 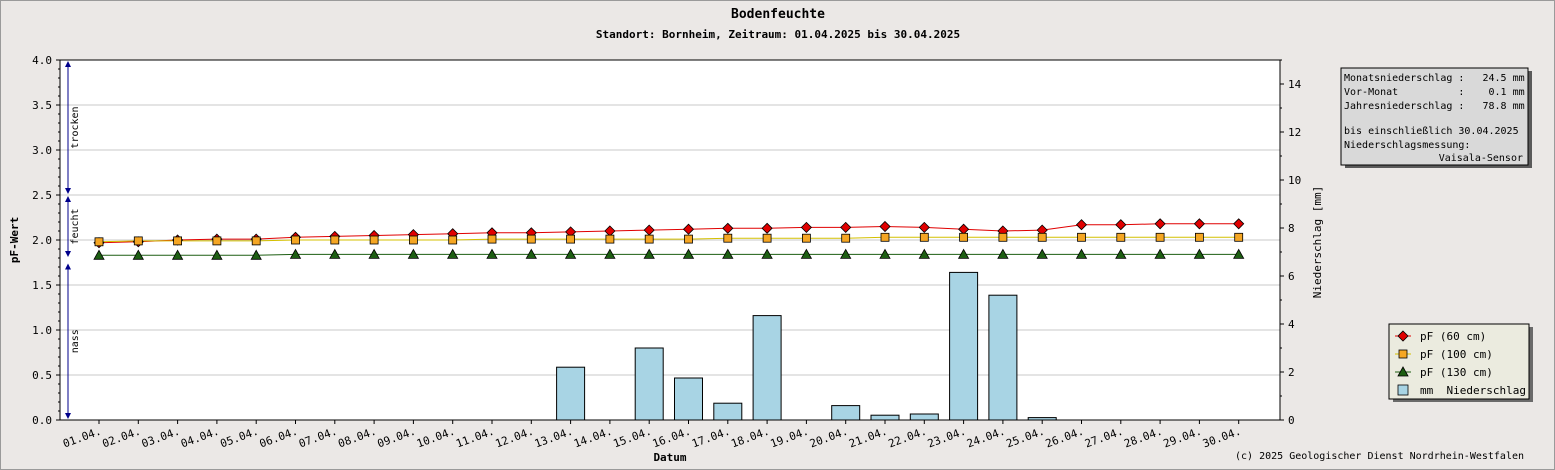 What do you see at coordinates (279, 438) in the screenshot?
I see `x-tick-label: 06.04.` at bounding box center [279, 438].